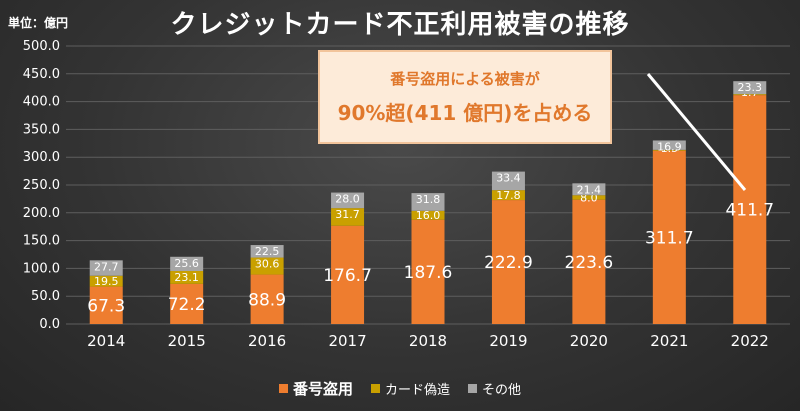 This screenshot has height=411, width=800. I want to click on x-tick-label: 2014, so click(106, 341).